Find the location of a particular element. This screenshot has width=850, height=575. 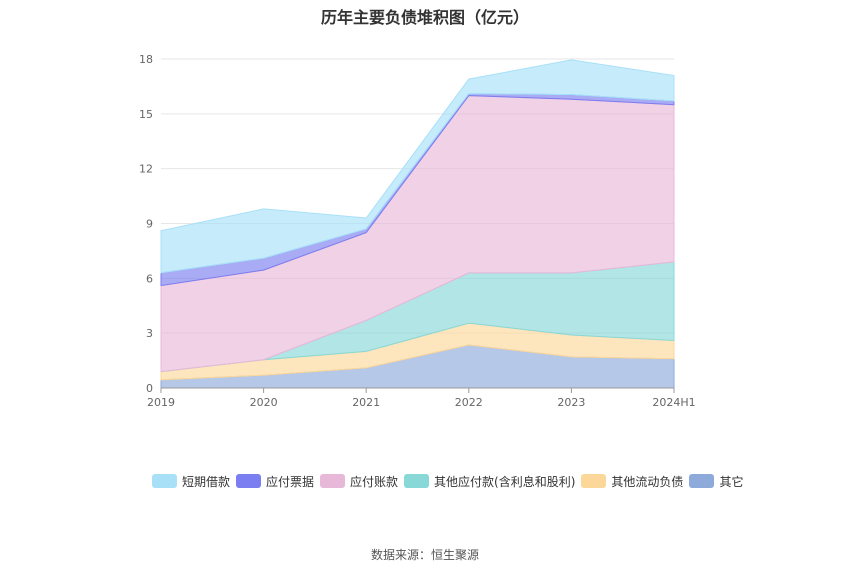

legend-label: 其他应付款(含利息和股利) is located at coordinates (505, 481).